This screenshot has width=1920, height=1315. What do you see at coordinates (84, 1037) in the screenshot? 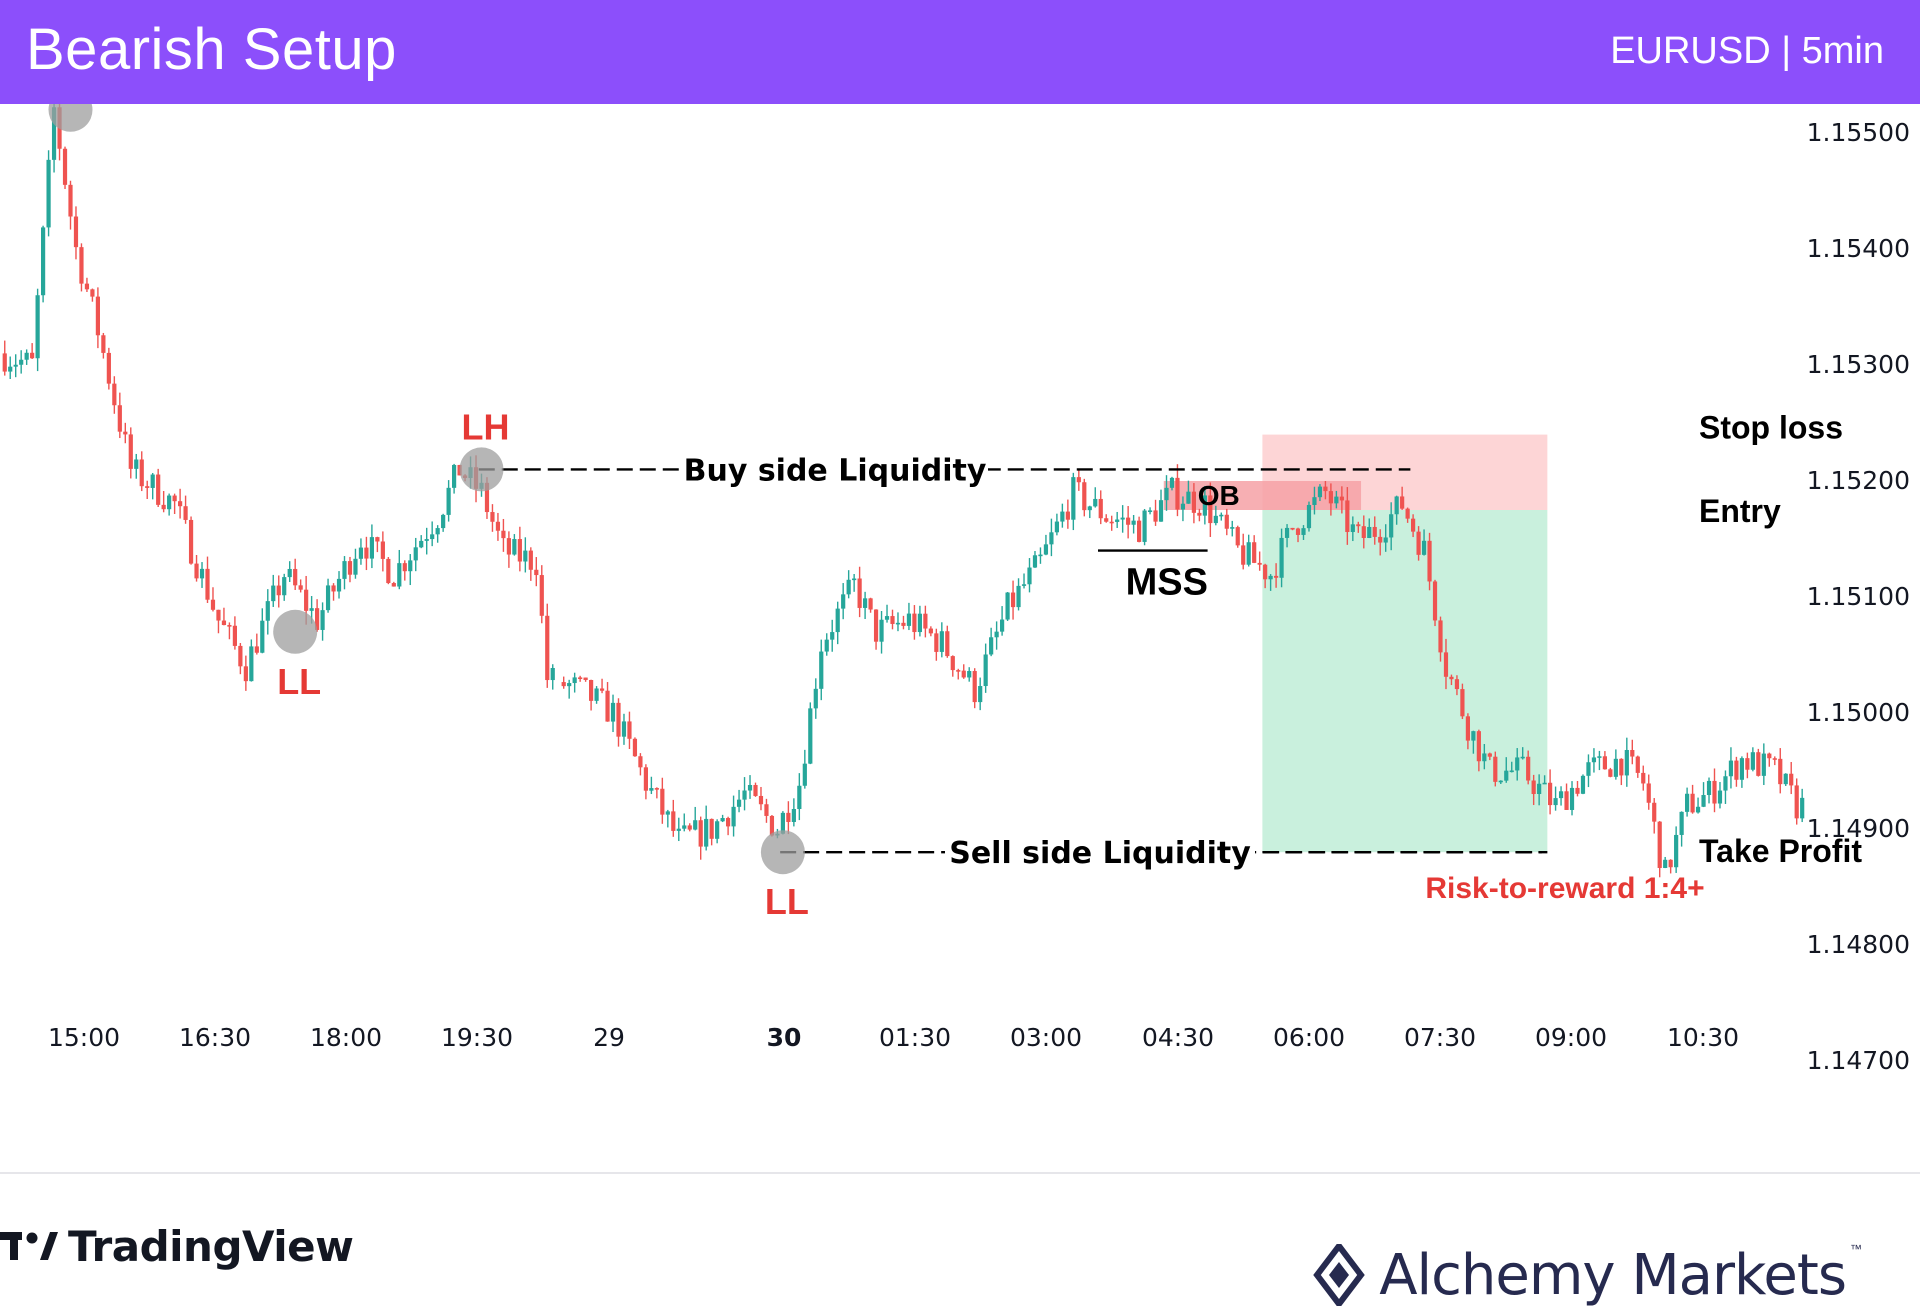
I see `x-tick-label: 15:00` at bounding box center [84, 1037].